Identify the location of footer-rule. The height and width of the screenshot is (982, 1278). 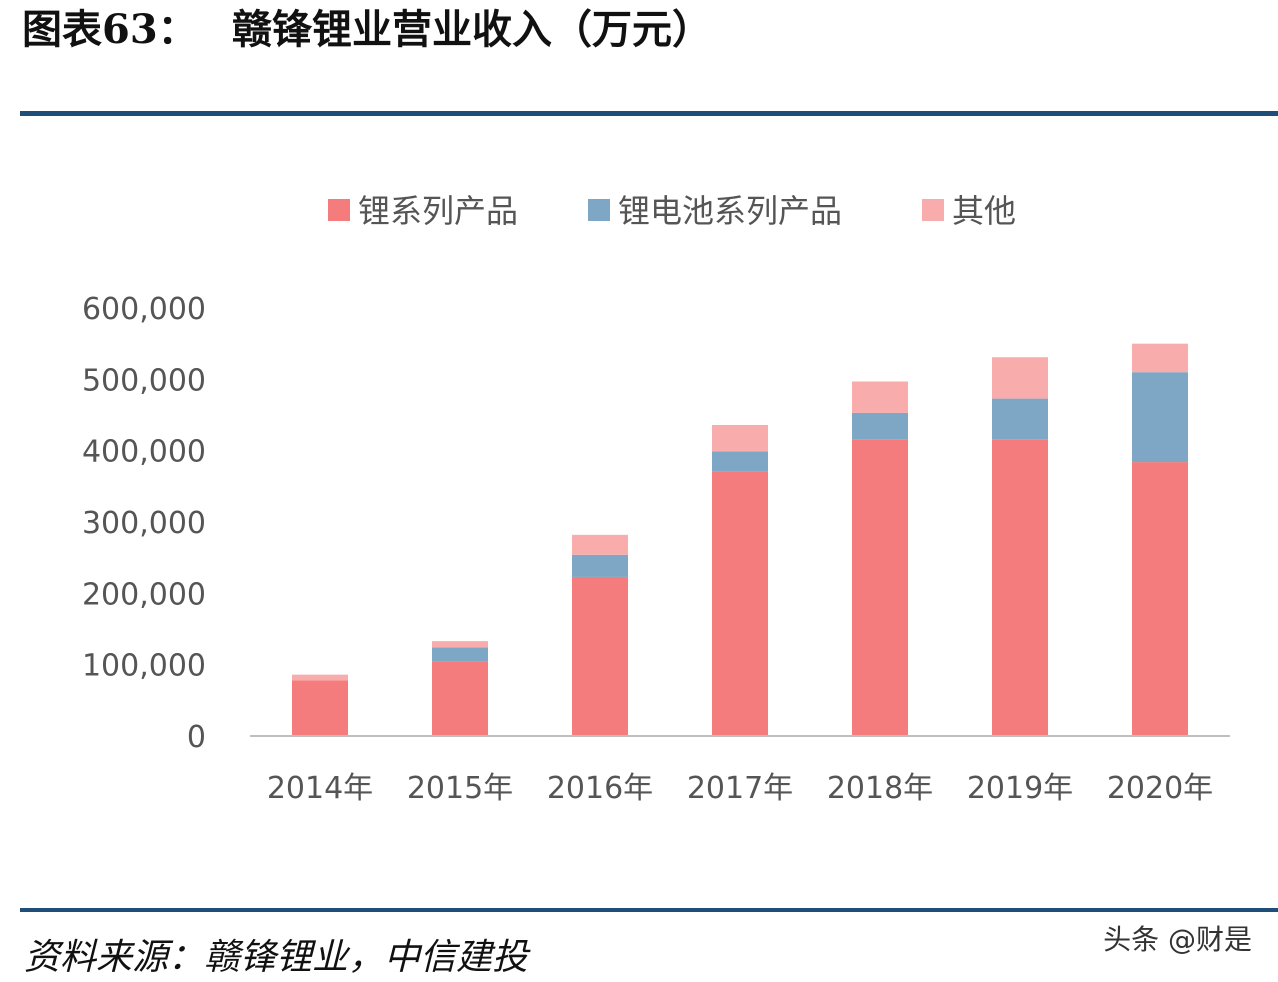
(649, 910).